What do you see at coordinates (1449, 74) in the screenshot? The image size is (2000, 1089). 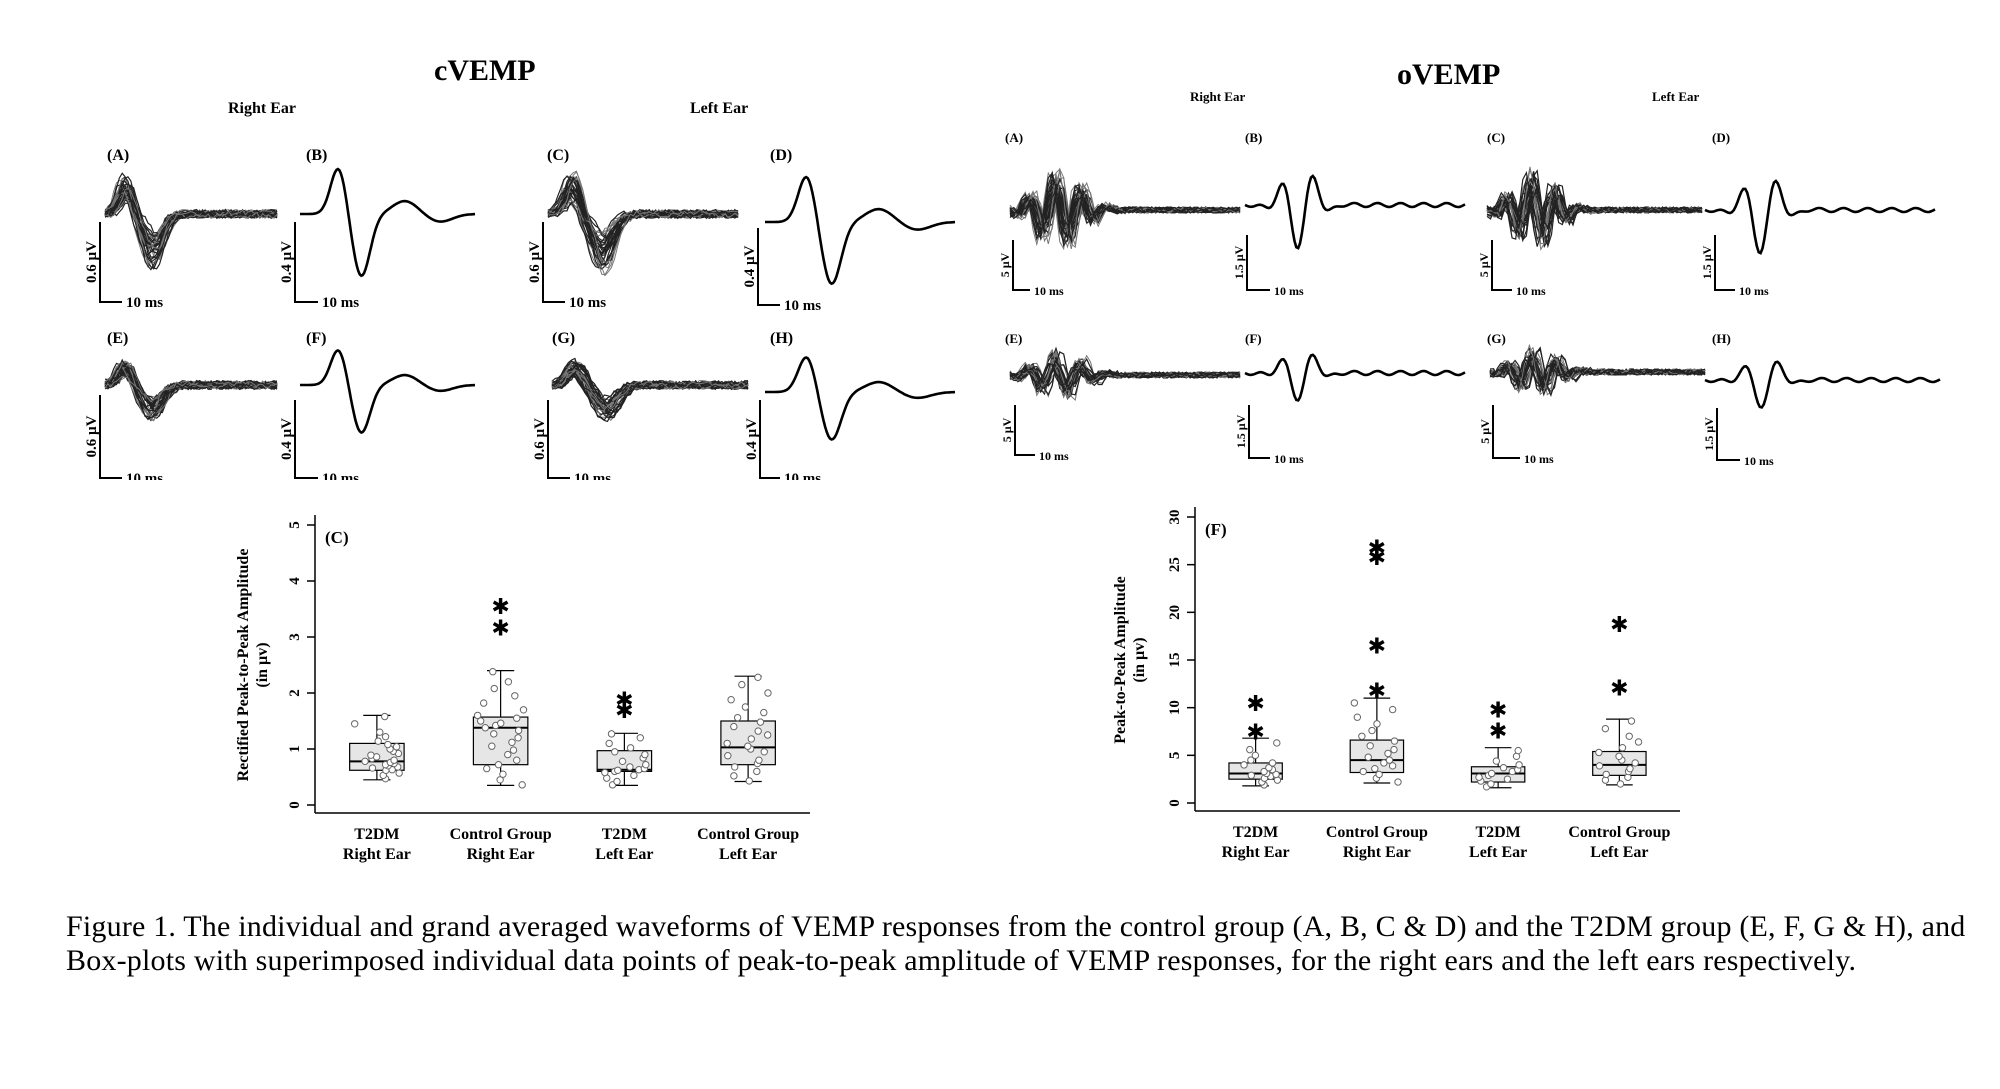 I see `ovemp-title: oVEMP` at bounding box center [1449, 74].